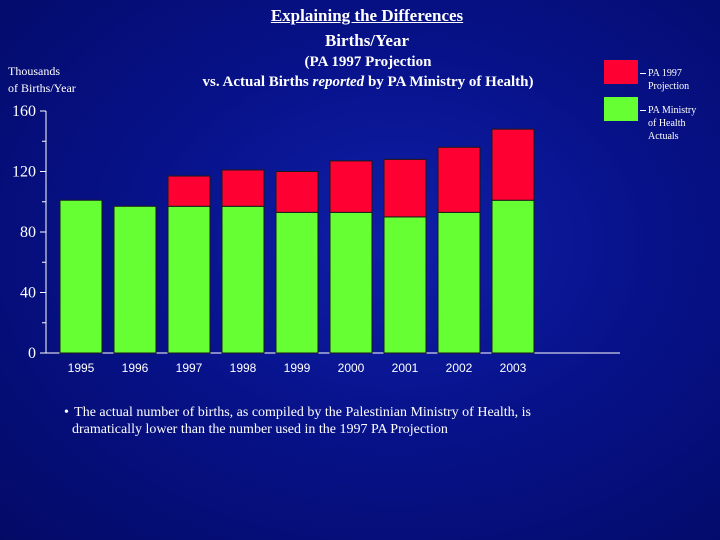  I want to click on legend-swatch-projection, so click(621, 72).